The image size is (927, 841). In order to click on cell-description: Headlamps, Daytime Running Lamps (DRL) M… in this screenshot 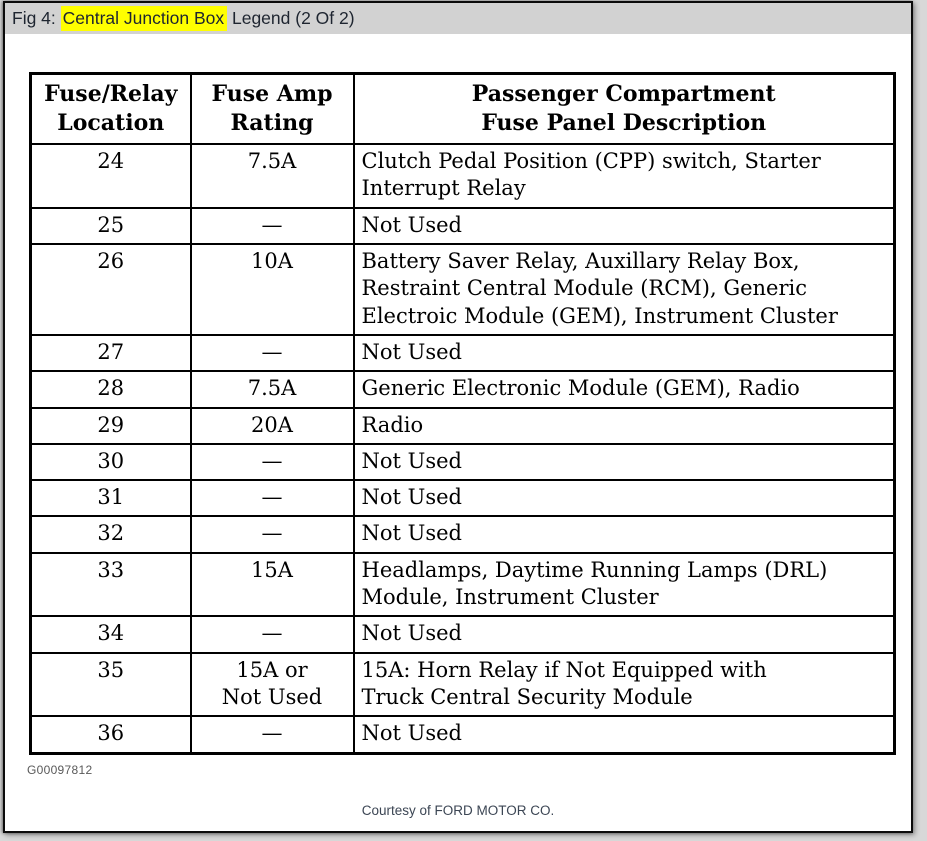, I will do `click(624, 584)`.